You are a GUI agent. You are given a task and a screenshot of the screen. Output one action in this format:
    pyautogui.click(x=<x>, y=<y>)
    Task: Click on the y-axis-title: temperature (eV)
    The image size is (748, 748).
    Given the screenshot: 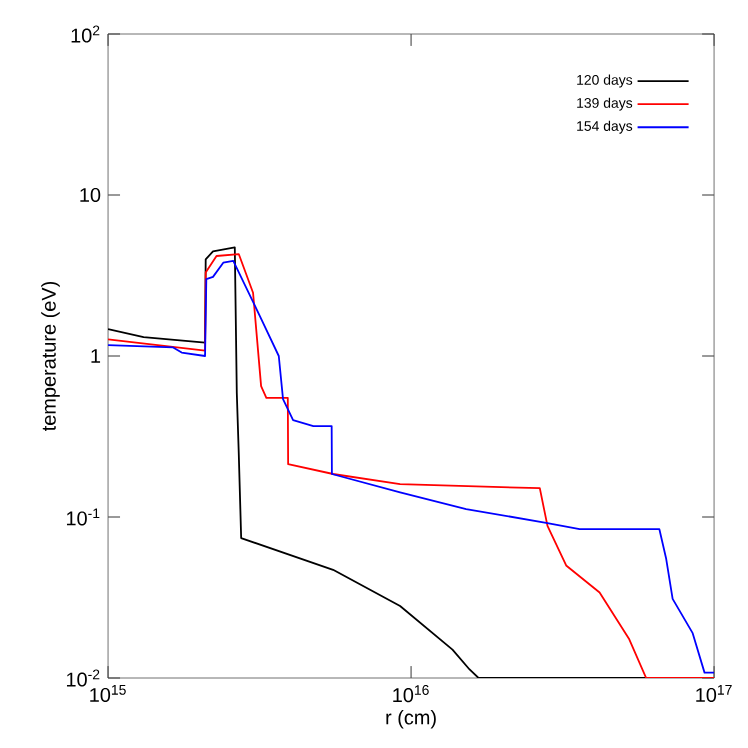 What is the action you would take?
    pyautogui.click(x=50, y=356)
    